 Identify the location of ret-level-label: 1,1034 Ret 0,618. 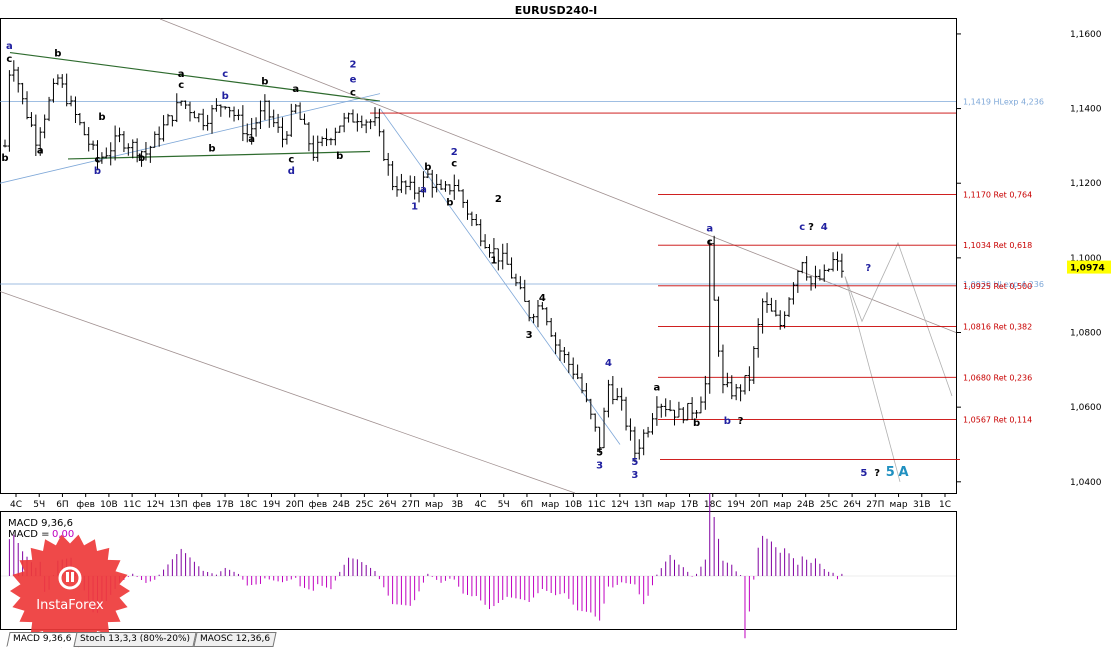
(997, 245).